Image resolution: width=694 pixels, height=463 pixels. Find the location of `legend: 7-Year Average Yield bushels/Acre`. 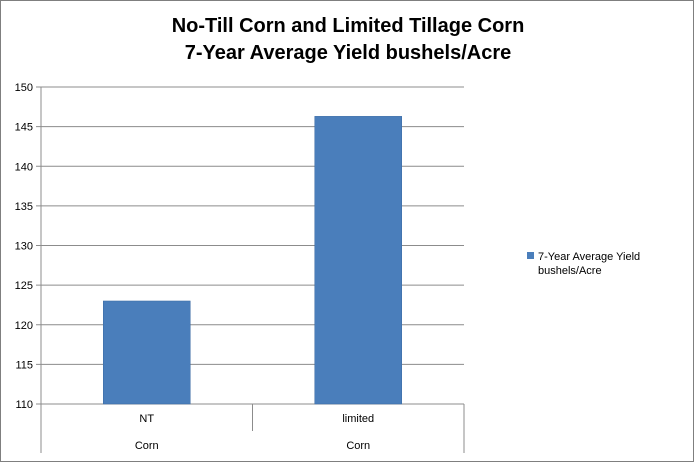

legend: 7-Year Average Yield bushels/Acre is located at coordinates (583, 264).